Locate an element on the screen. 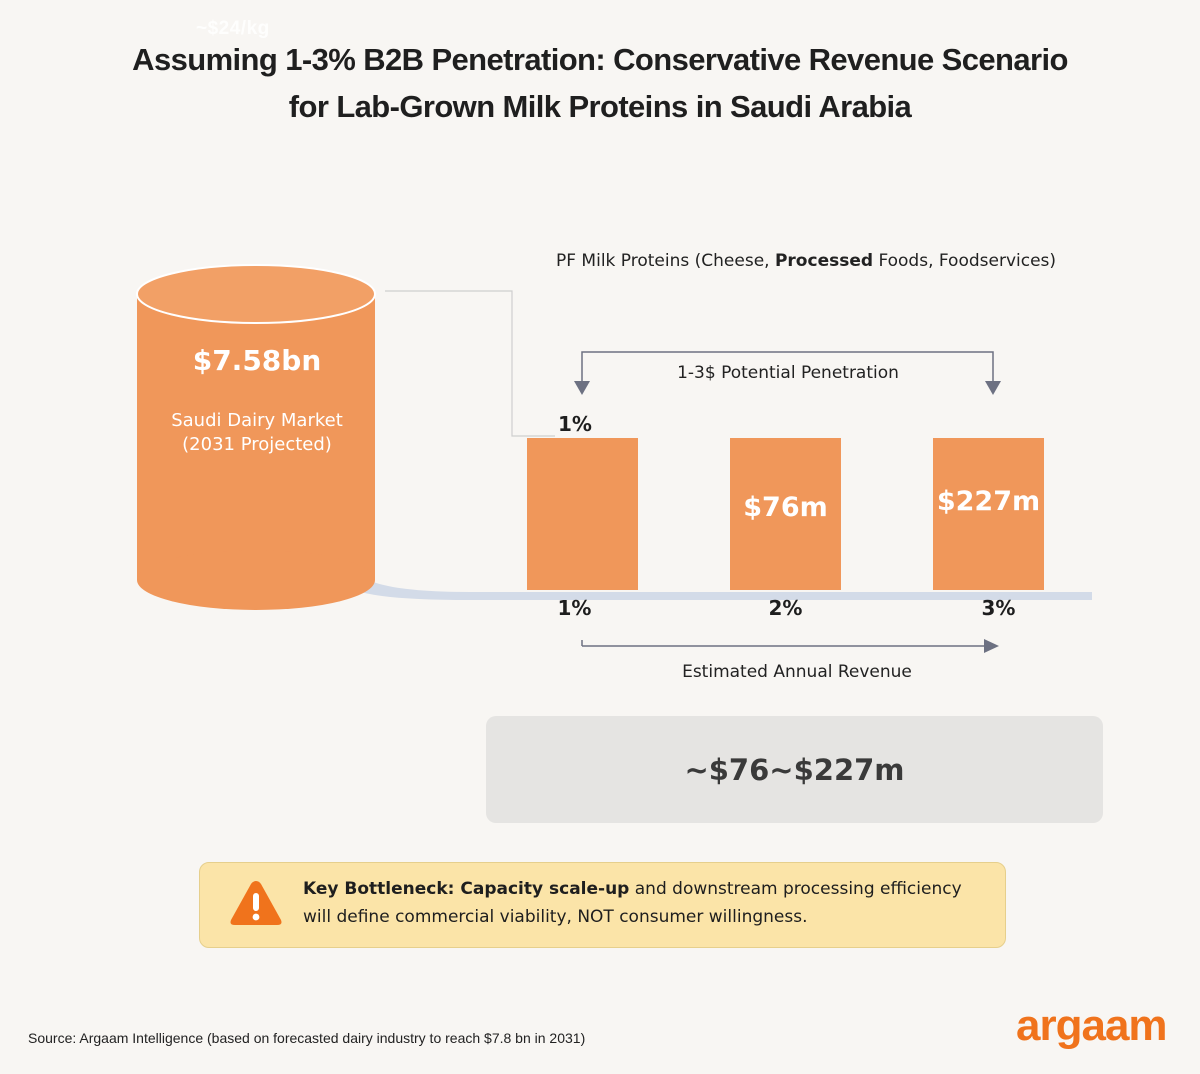 The height and width of the screenshot is (1074, 1200). warning-icon is located at coordinates (256, 903).